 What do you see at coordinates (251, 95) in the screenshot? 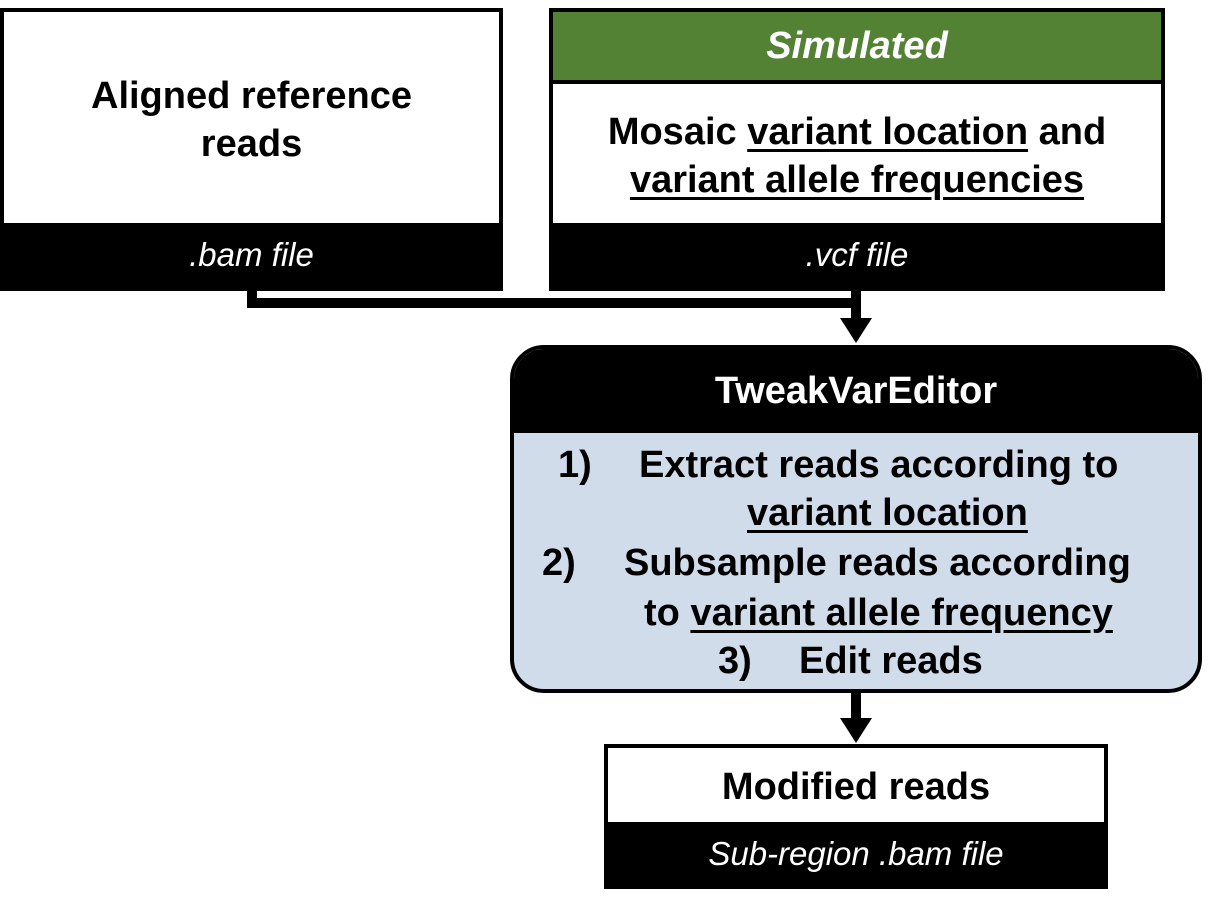
I see `aligned-reads-line1: Aligned reference` at bounding box center [251, 95].